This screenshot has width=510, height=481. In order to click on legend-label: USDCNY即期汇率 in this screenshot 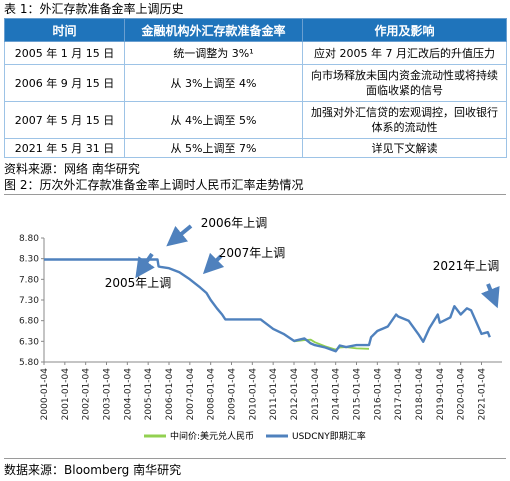, I will do `click(329, 436)`.